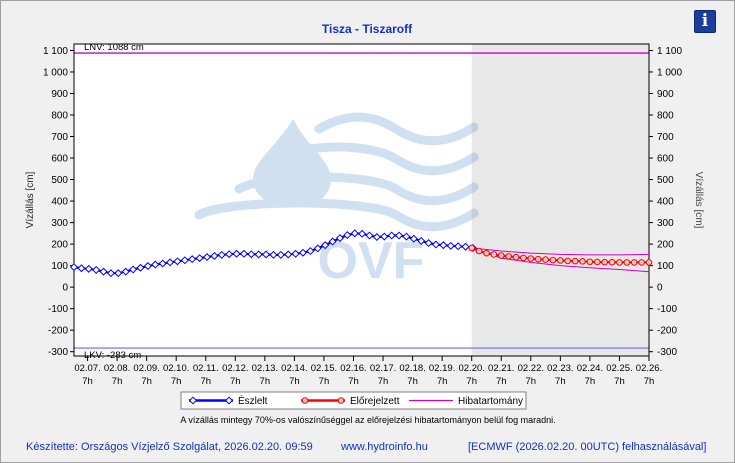 This screenshot has height=463, width=735. I want to click on error-band-upper-line, so click(560, 251).